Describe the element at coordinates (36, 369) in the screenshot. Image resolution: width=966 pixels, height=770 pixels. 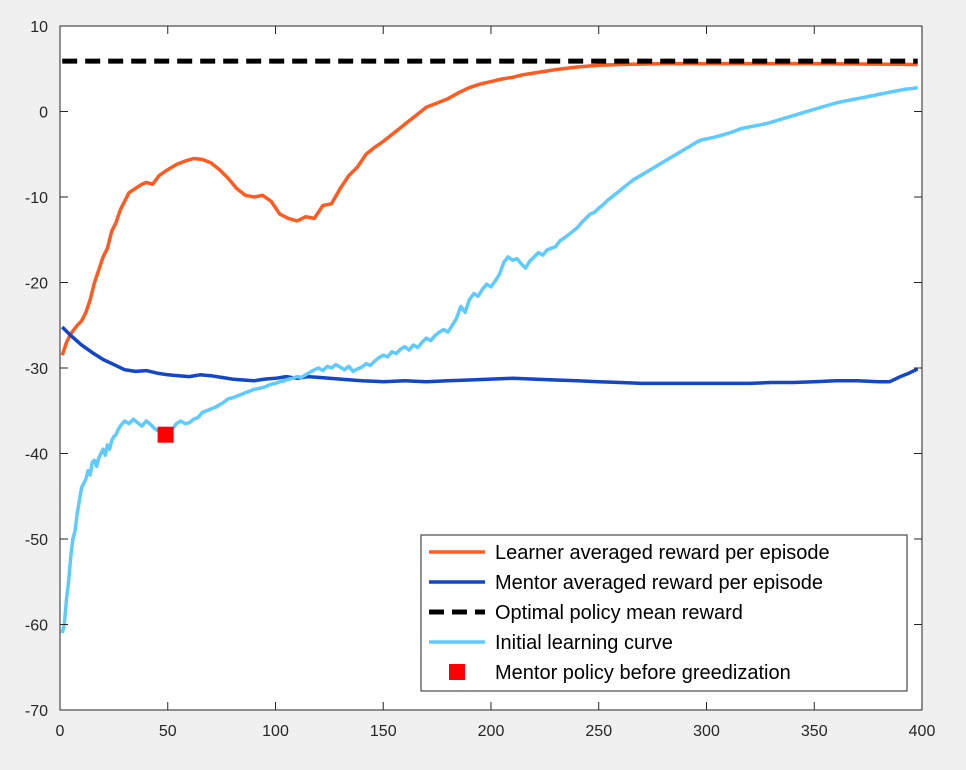
I see `y-tick-label: -30` at that location.